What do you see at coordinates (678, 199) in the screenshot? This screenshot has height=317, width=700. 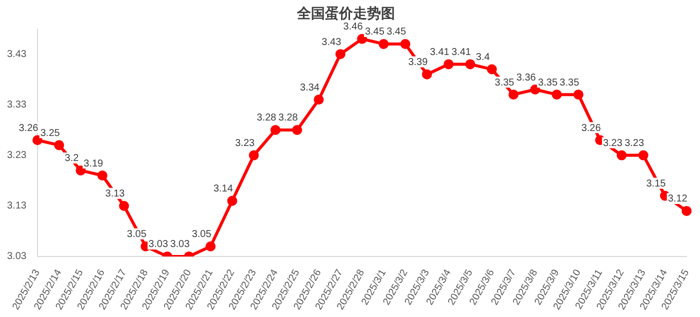 I see `data-label: 3.12` at bounding box center [678, 199].